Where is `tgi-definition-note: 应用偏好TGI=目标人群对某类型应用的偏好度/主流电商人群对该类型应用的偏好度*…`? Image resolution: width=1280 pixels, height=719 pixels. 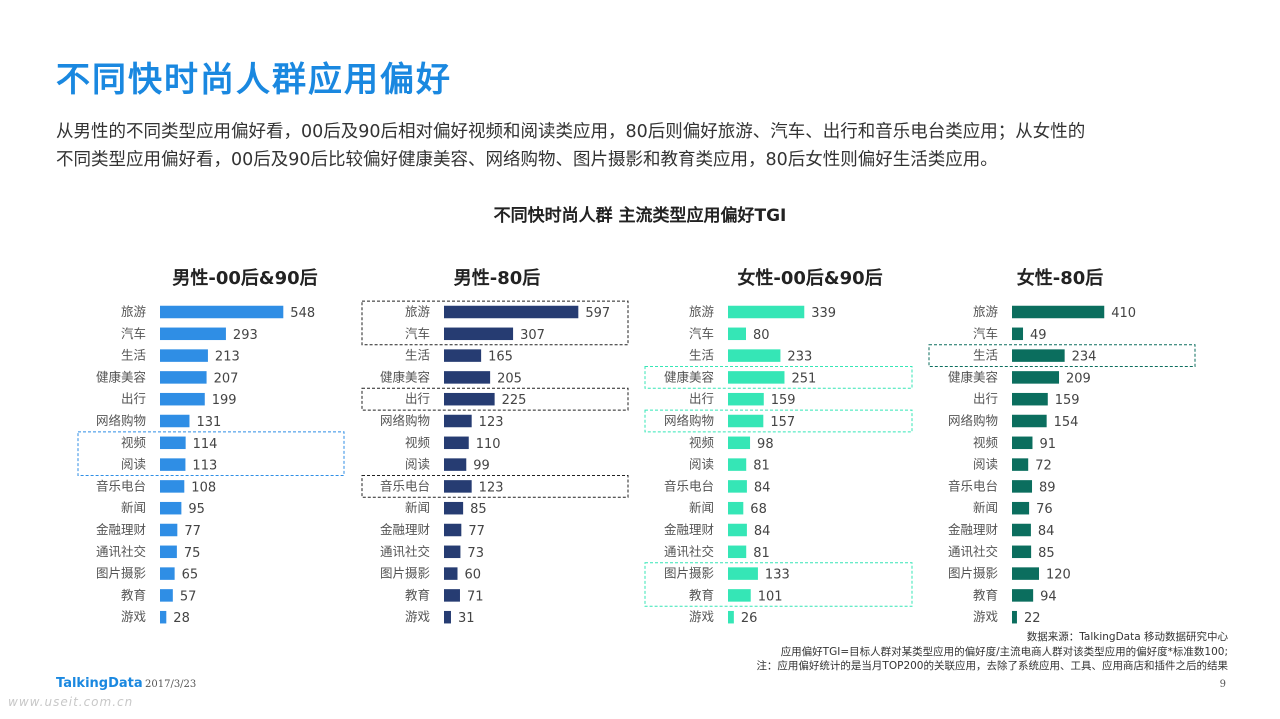
tgi-definition-note: 应用偏好TGI=目标人群对某类型应用的偏好度/主流电商人群对该类型应用的偏好度*… is located at coordinates (1004, 651).